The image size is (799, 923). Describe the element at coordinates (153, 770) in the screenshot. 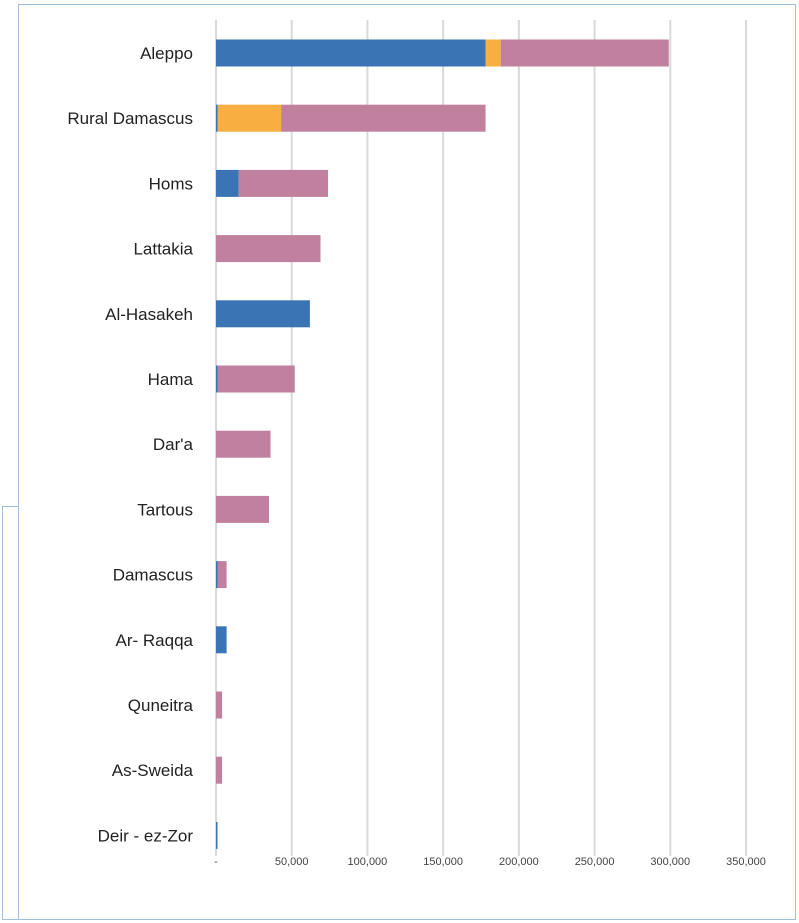

I see `category-label: As-Sweida` at that location.